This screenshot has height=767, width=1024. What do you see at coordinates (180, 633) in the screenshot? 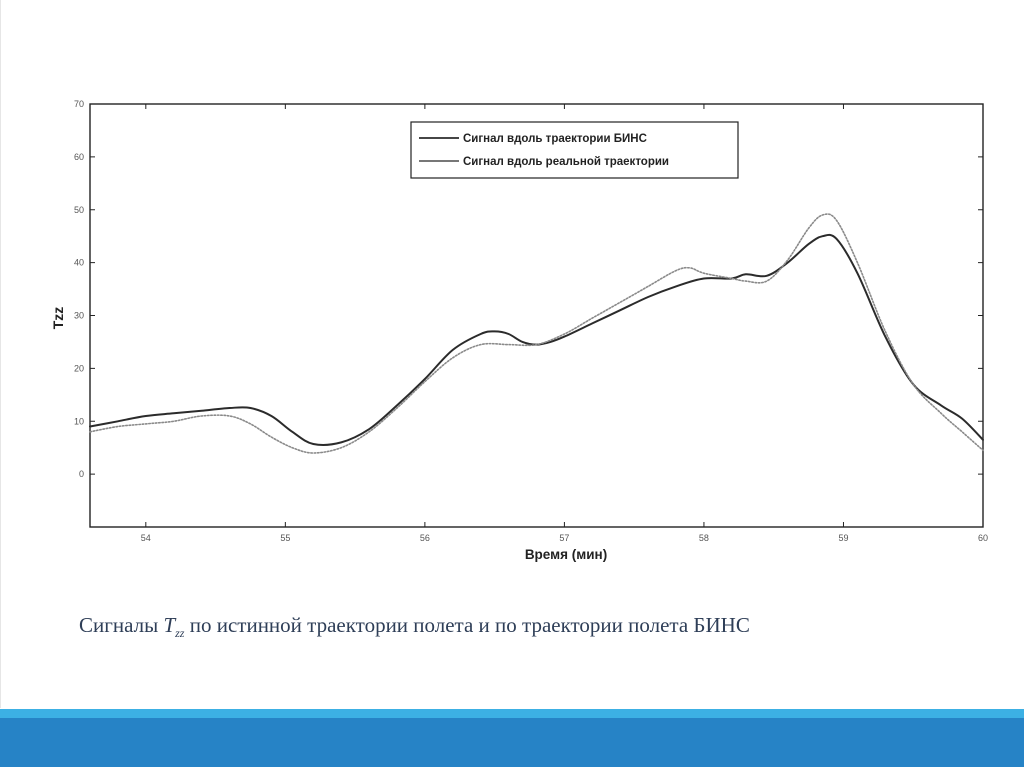
I see `caption-subscript: zz` at bounding box center [180, 633].